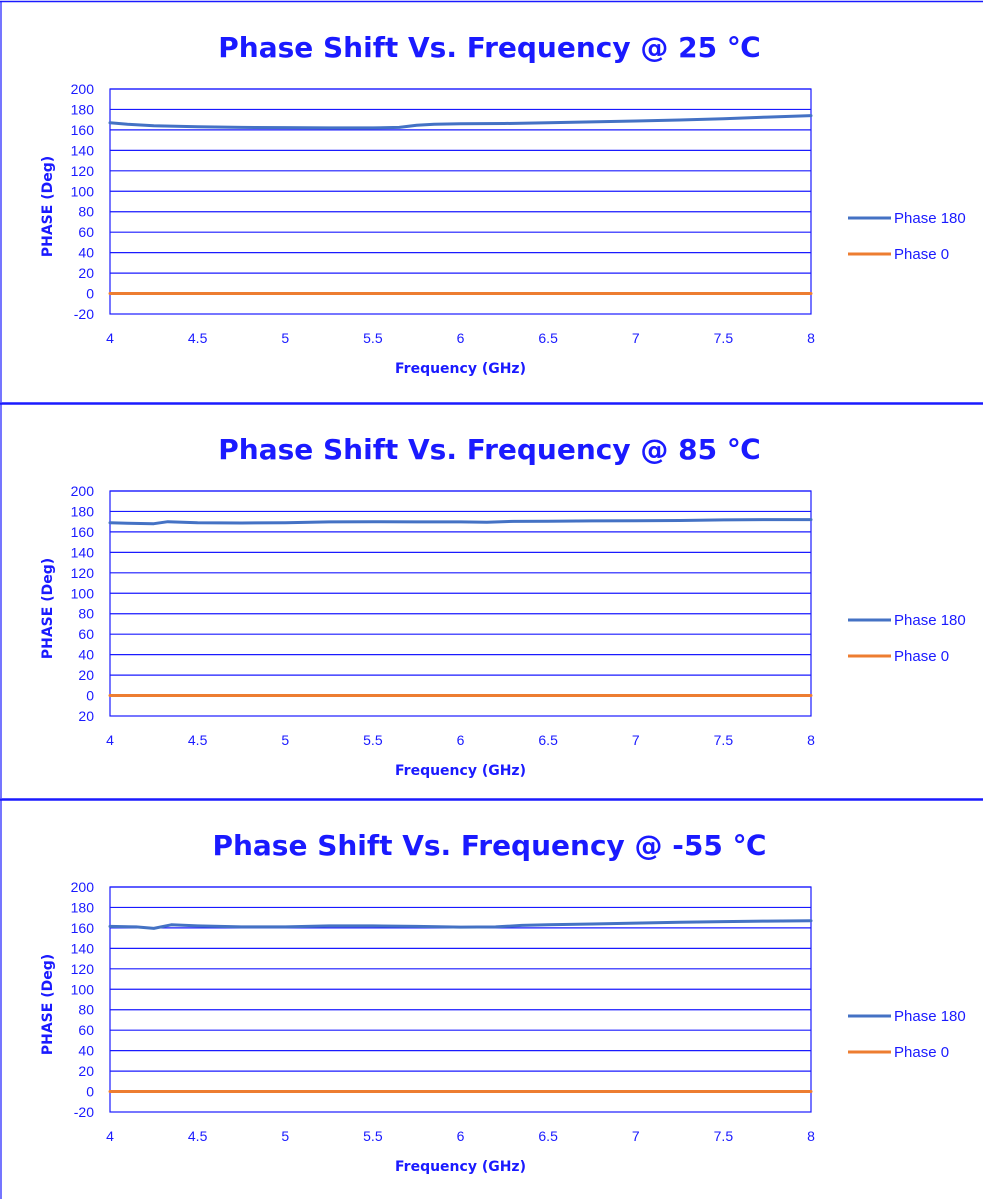 This screenshot has width=983, height=1199. What do you see at coordinates (489, 47) in the screenshot?
I see `chart-title: Phase Shift Vs. Frequency @ 25 ℃` at bounding box center [489, 47].